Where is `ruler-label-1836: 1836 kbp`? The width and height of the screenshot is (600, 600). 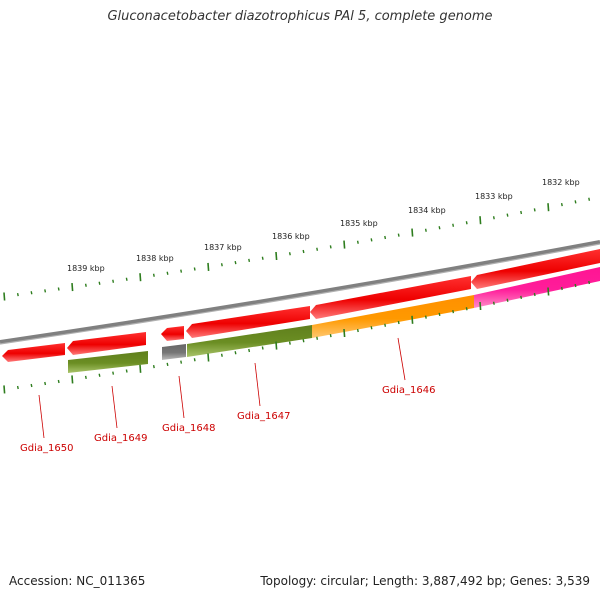 ruler-label-1836: 1836 kbp is located at coordinates (291, 236).